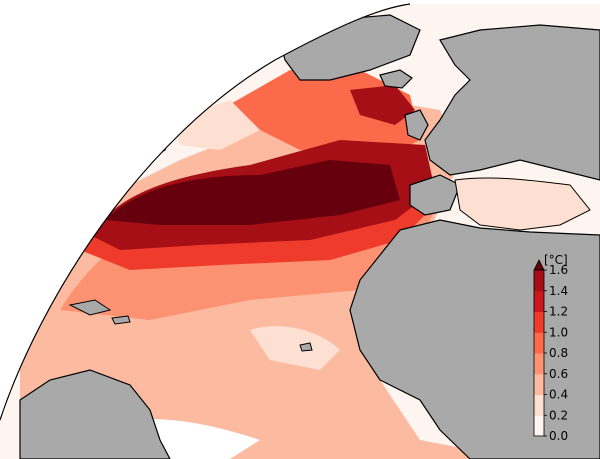 This screenshot has height=459, width=600. I want to click on colorbar-tick-label: 0.8, so click(558, 353).